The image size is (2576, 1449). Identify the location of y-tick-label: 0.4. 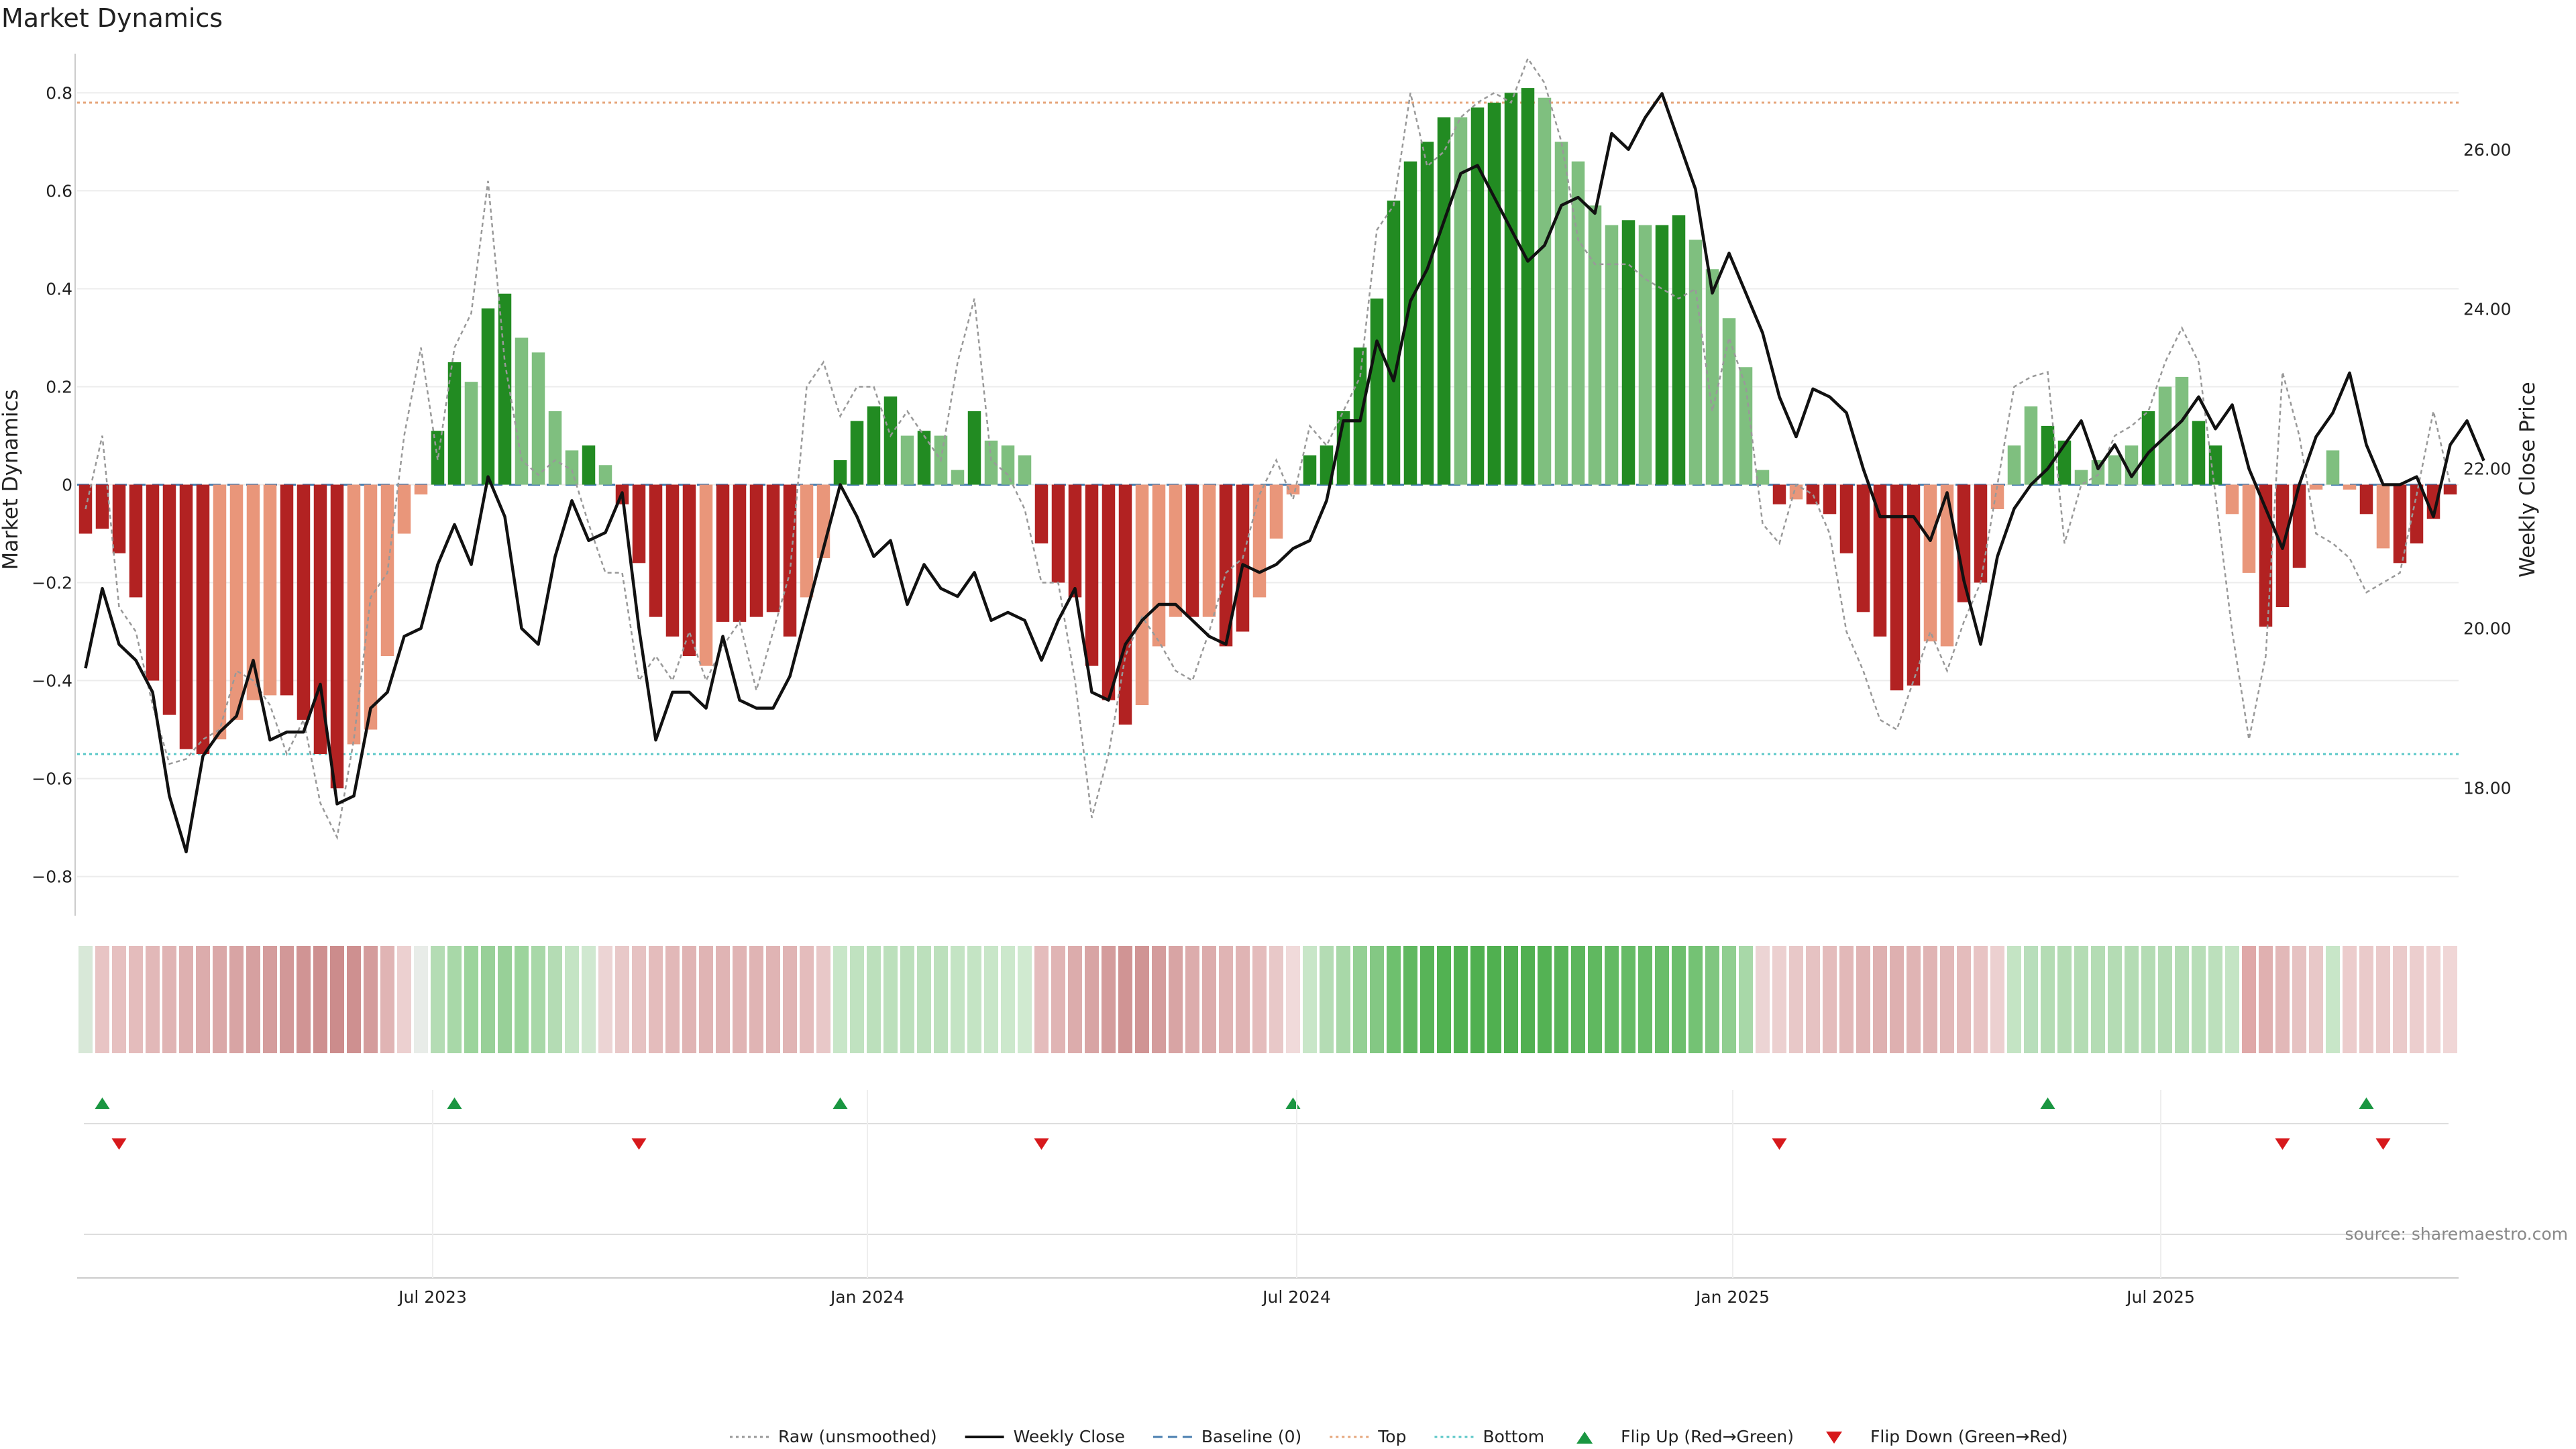
(59, 289).